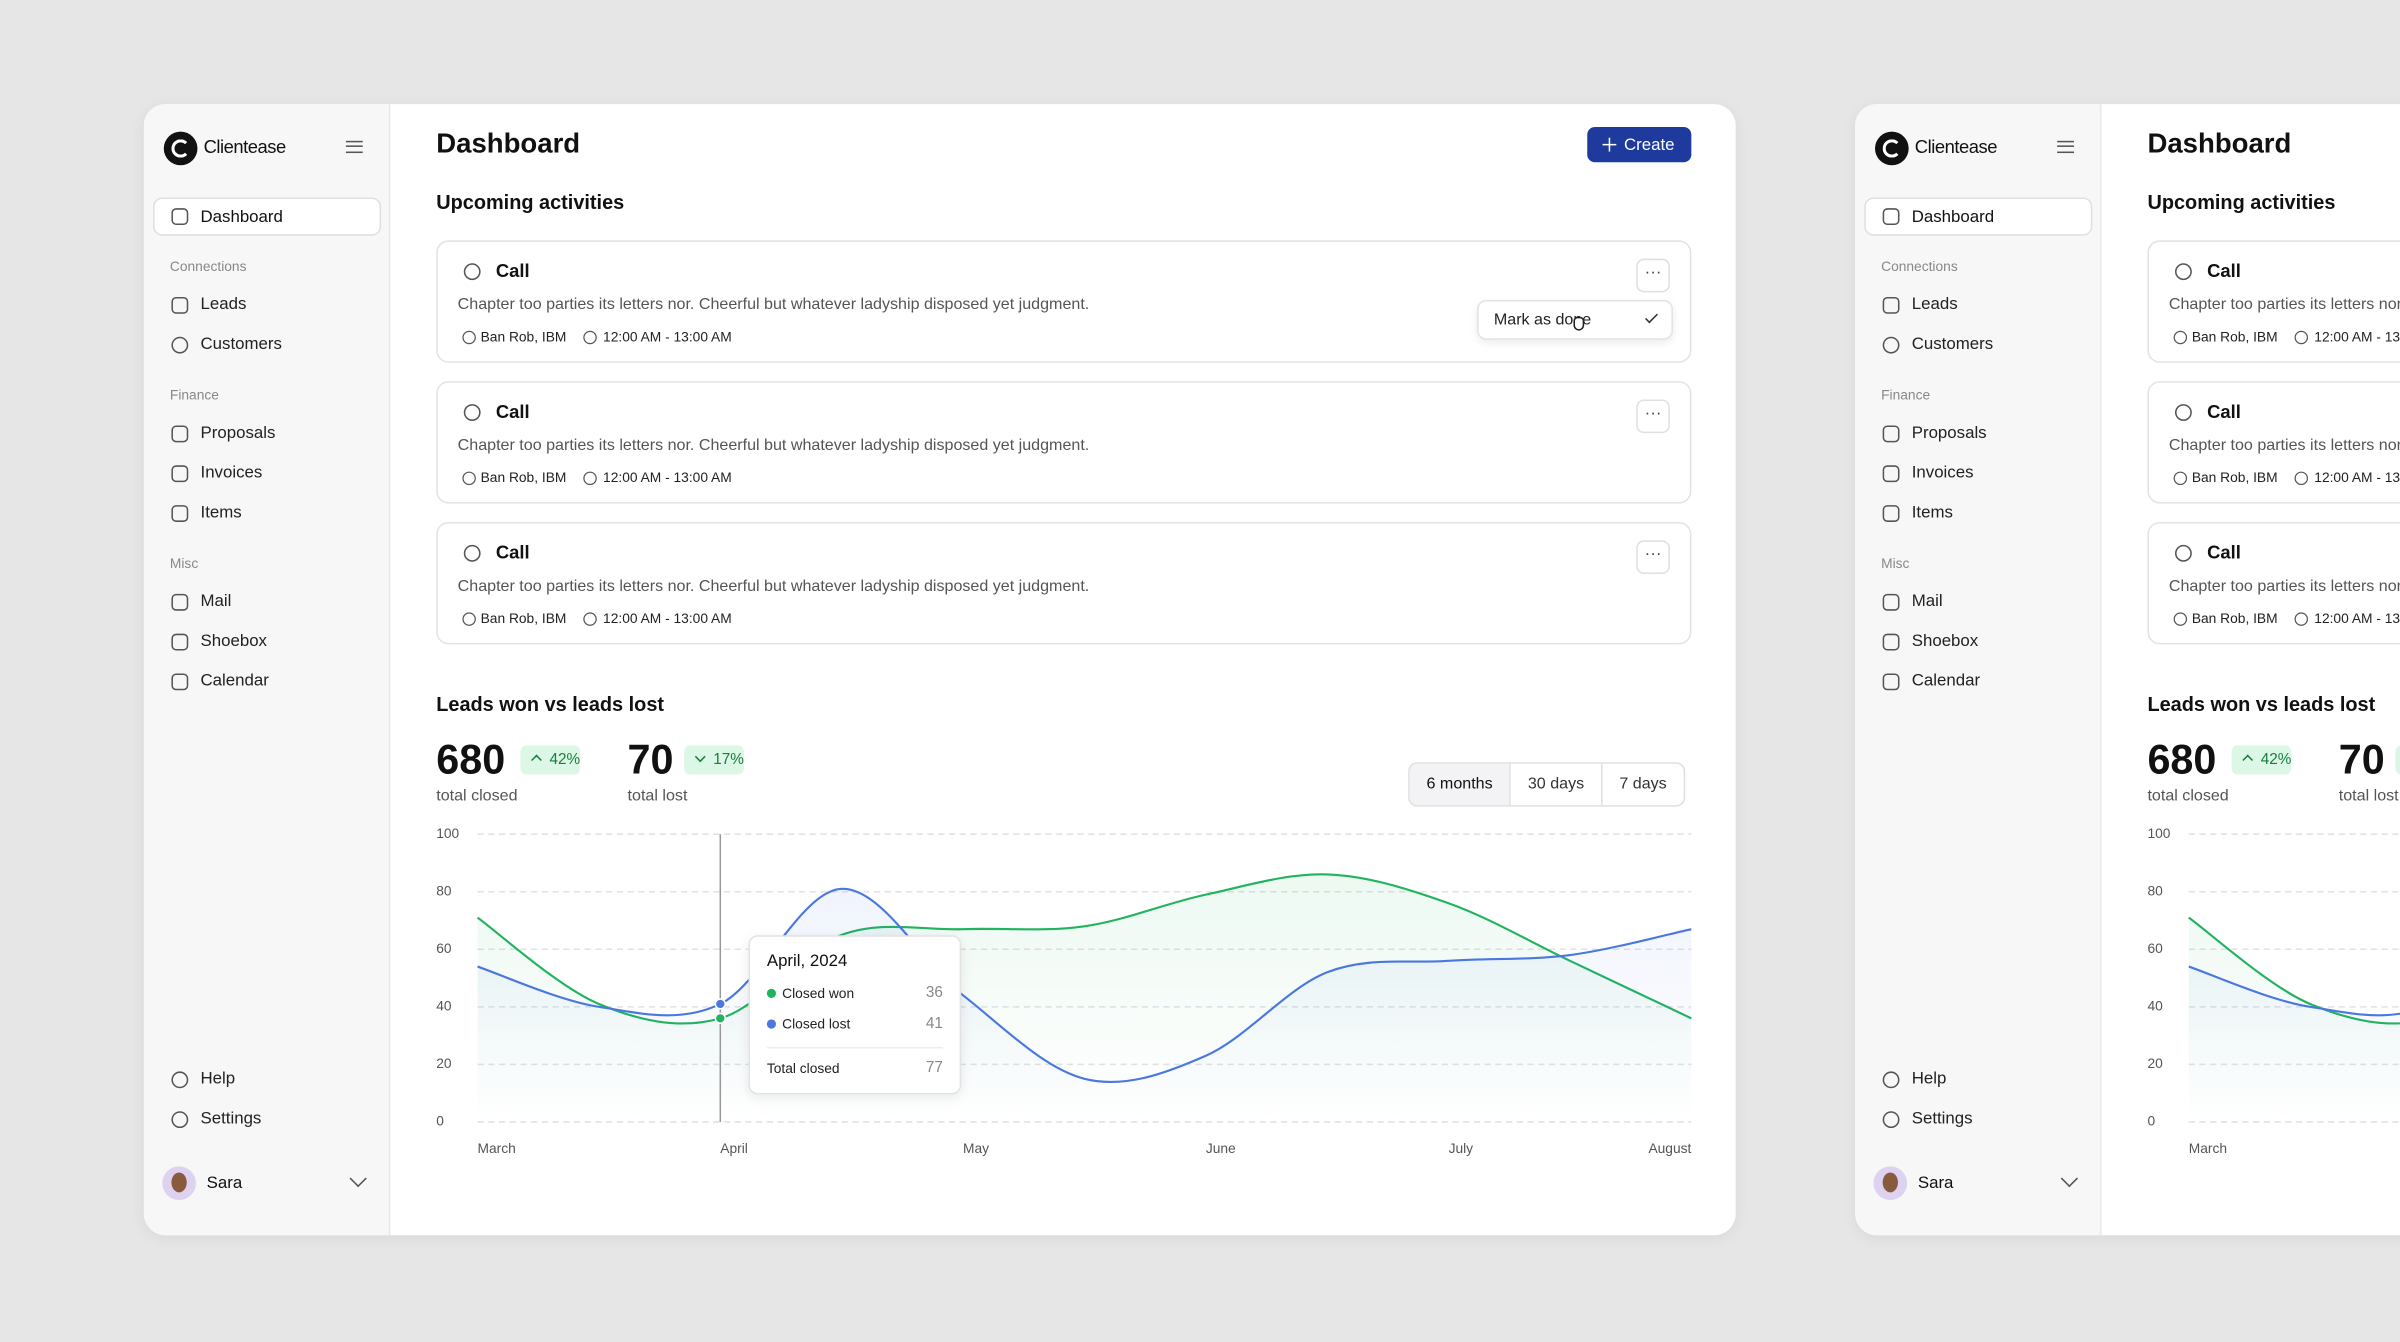 The image size is (2400, 1342). What do you see at coordinates (1956, 147) in the screenshot?
I see `brand: Clientease` at bounding box center [1956, 147].